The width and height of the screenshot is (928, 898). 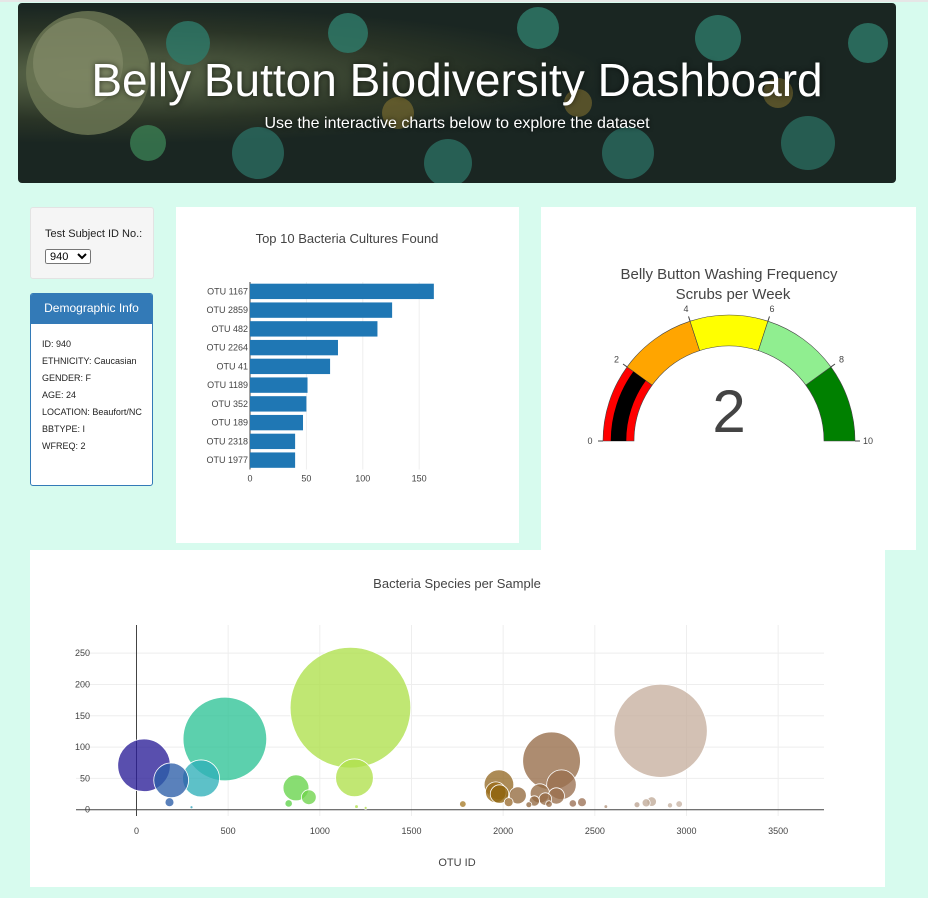 What do you see at coordinates (464, 1) in the screenshot?
I see `top-border` at bounding box center [464, 1].